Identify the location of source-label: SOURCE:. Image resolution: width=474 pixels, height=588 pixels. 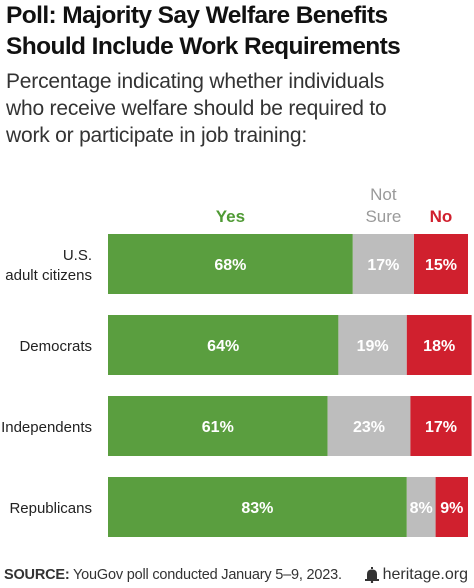
(37, 575).